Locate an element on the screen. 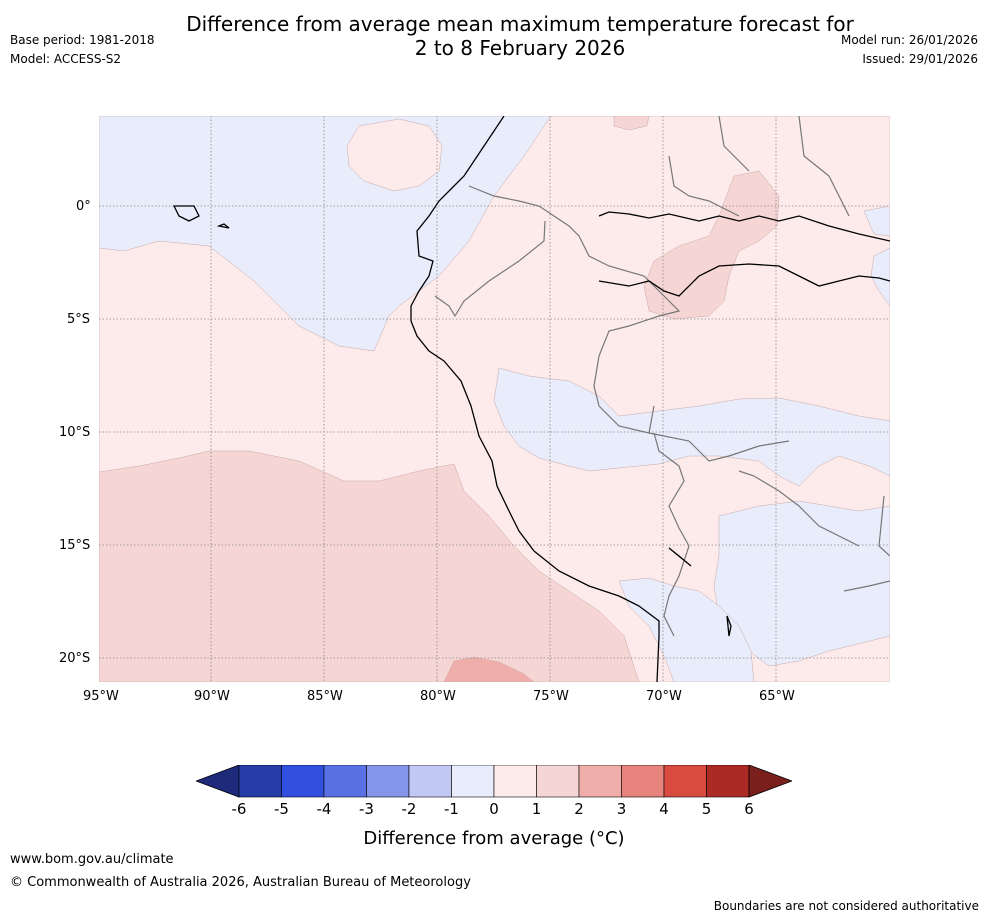 This screenshot has width=988, height=919. lon-label-80w: 80°W is located at coordinates (438, 696).